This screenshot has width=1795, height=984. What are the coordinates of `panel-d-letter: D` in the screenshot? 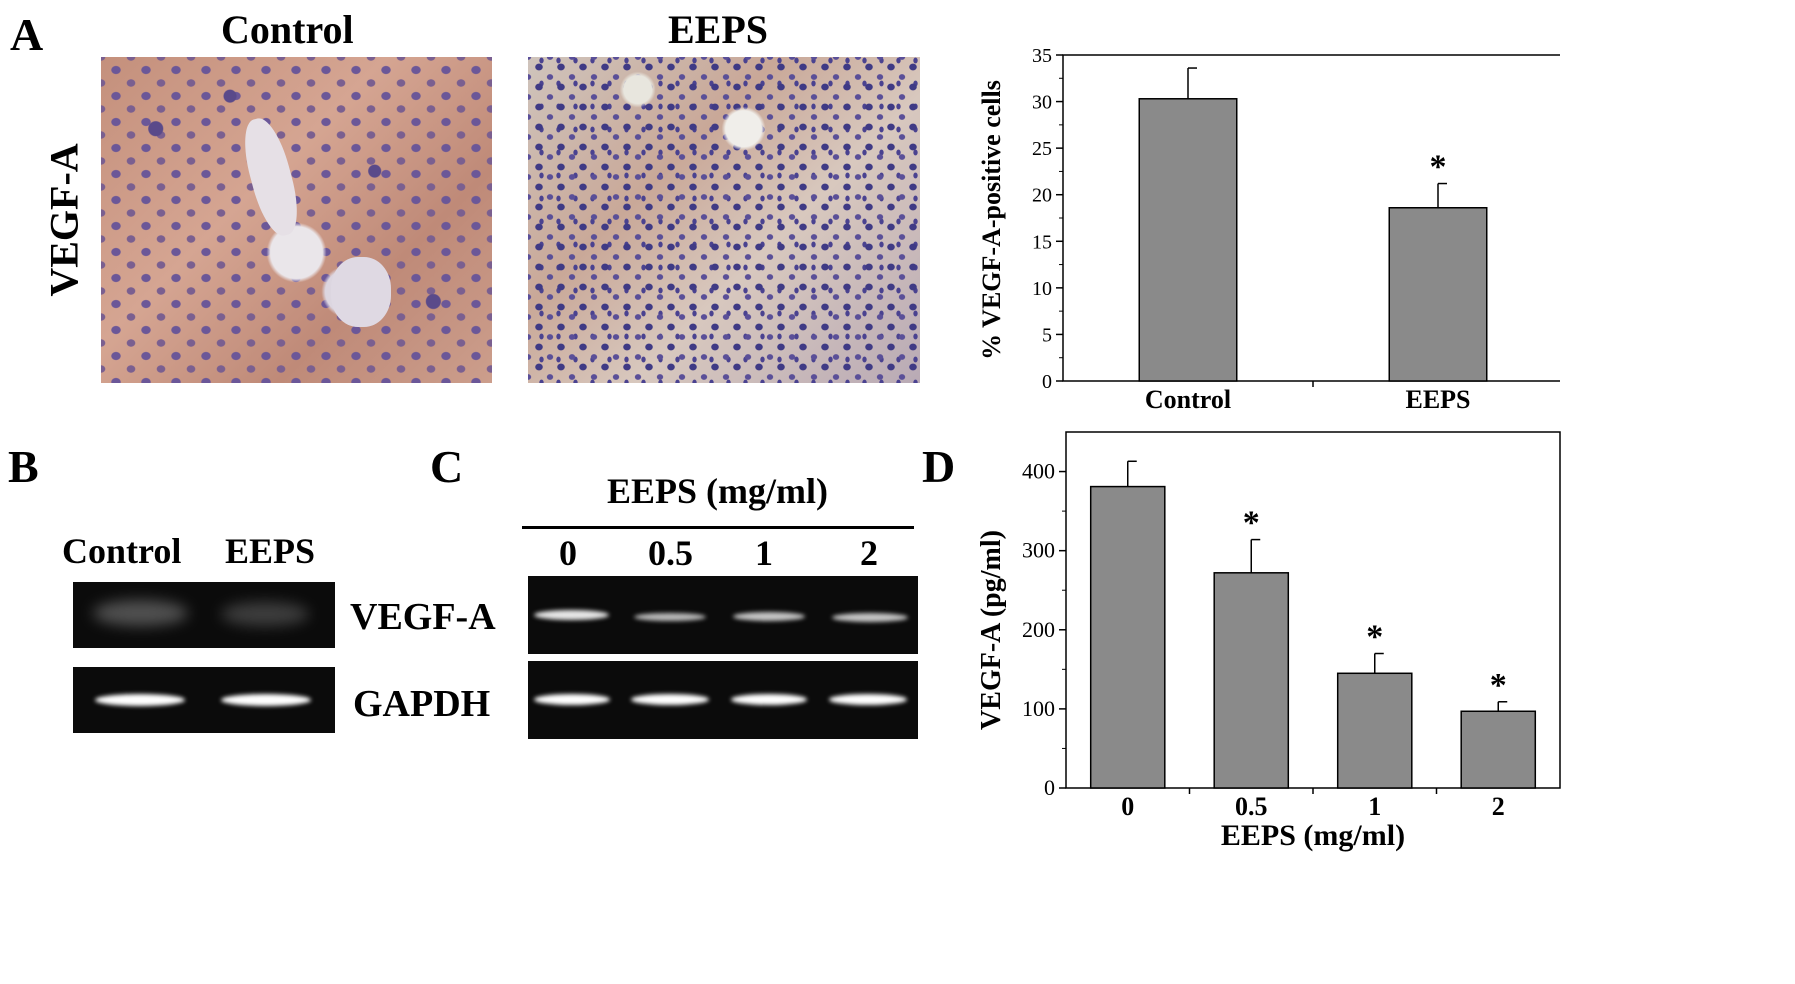 It's located at (939, 466).